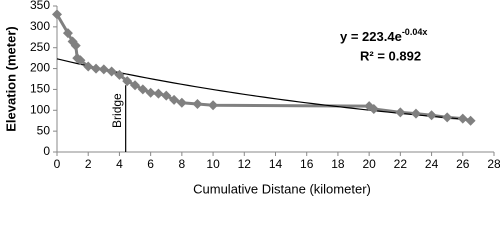  I want to click on x-tick-label: 4, so click(119, 164).